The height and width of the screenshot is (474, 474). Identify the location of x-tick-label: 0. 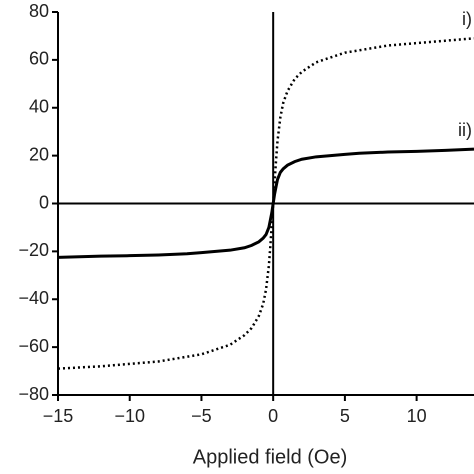
(273, 416).